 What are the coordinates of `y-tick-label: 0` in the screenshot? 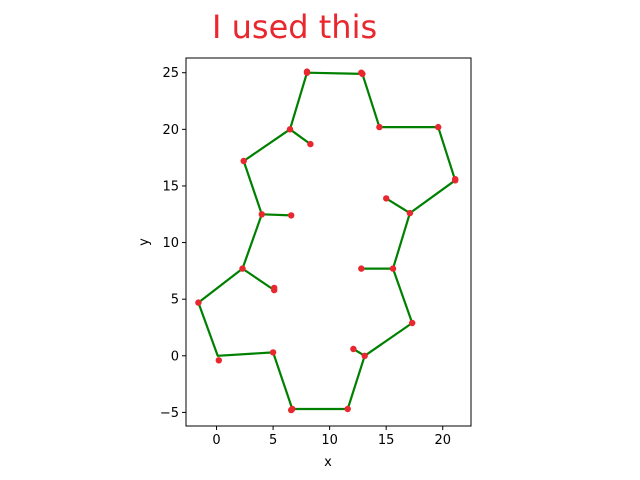 It's located at (175, 356).